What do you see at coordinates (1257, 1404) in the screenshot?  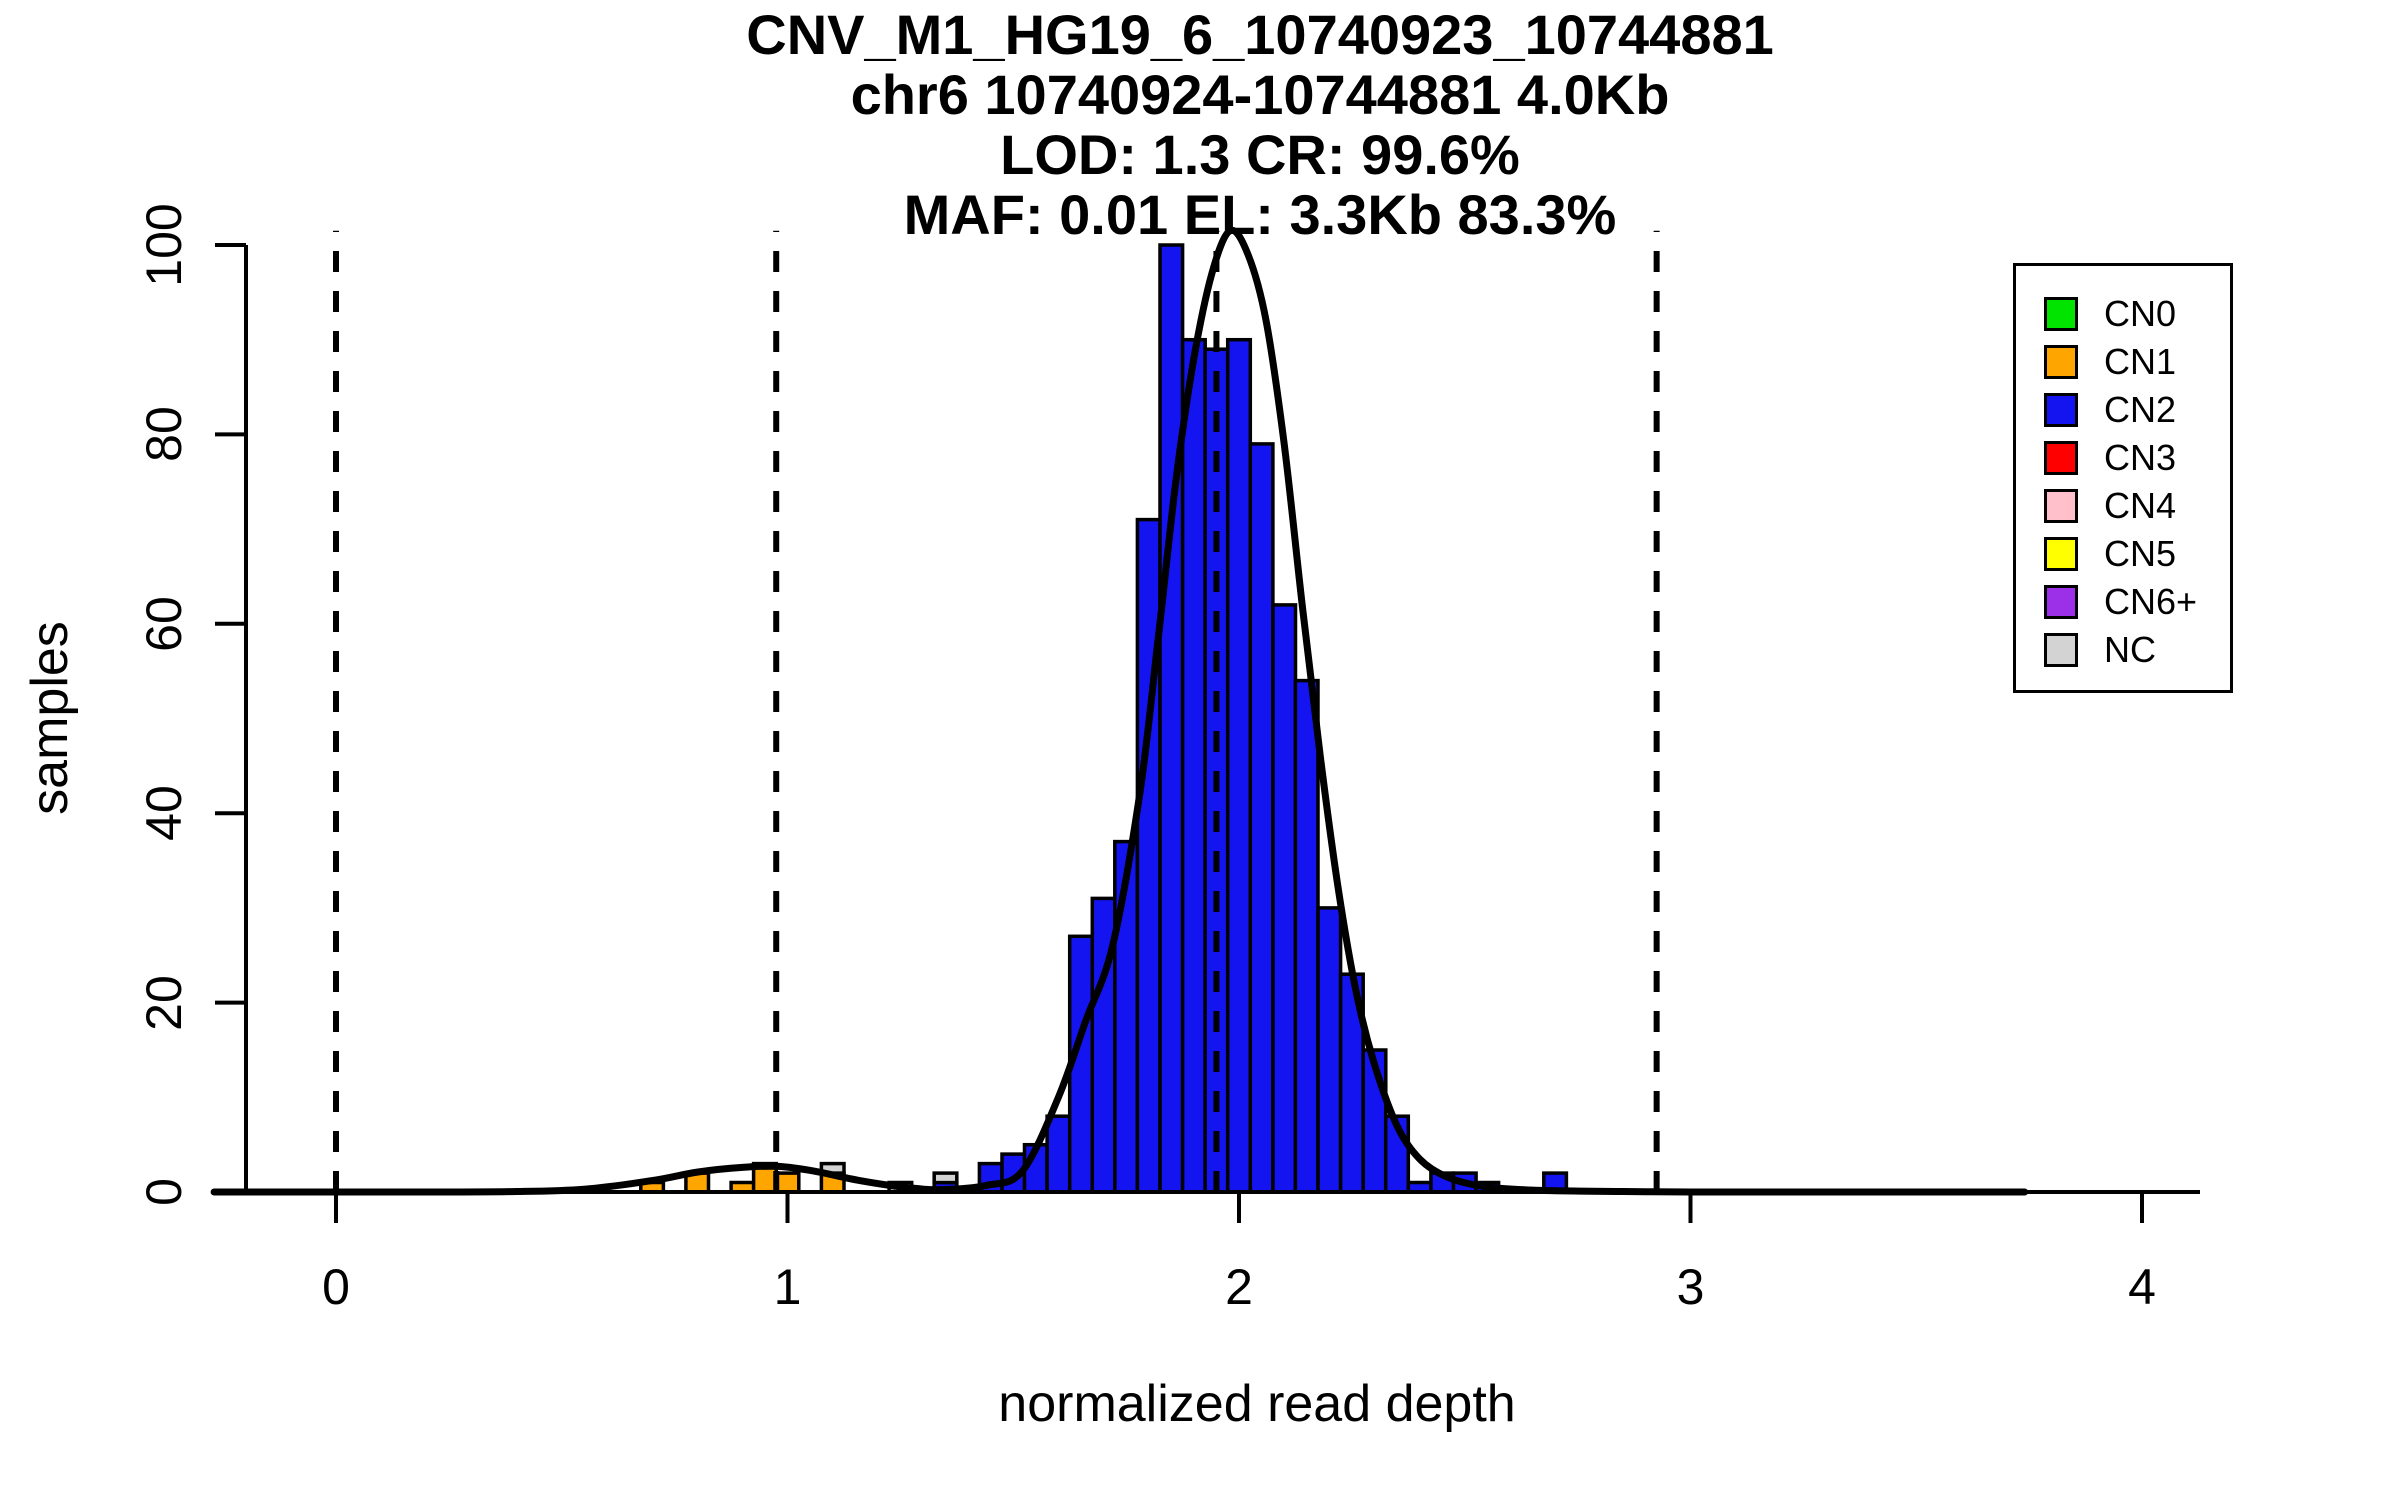 I see `x-axis-title: normalized read depth` at bounding box center [1257, 1404].